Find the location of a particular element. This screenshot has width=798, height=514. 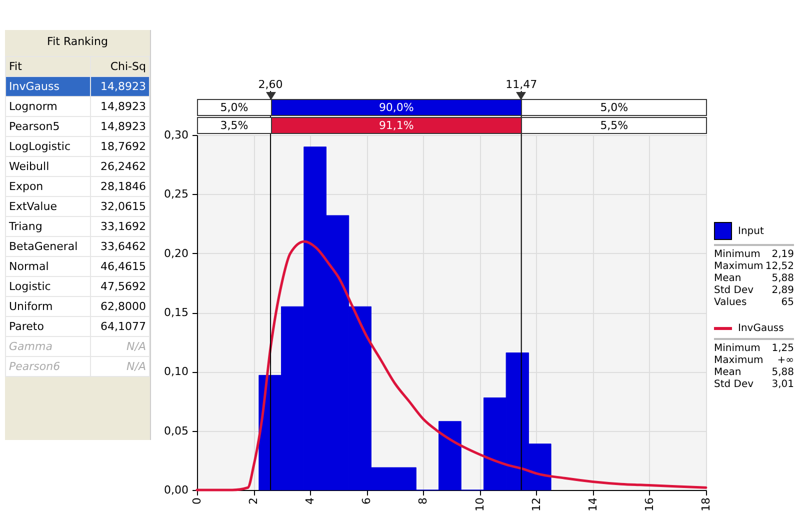

text: 2,19 is located at coordinates (783, 255).